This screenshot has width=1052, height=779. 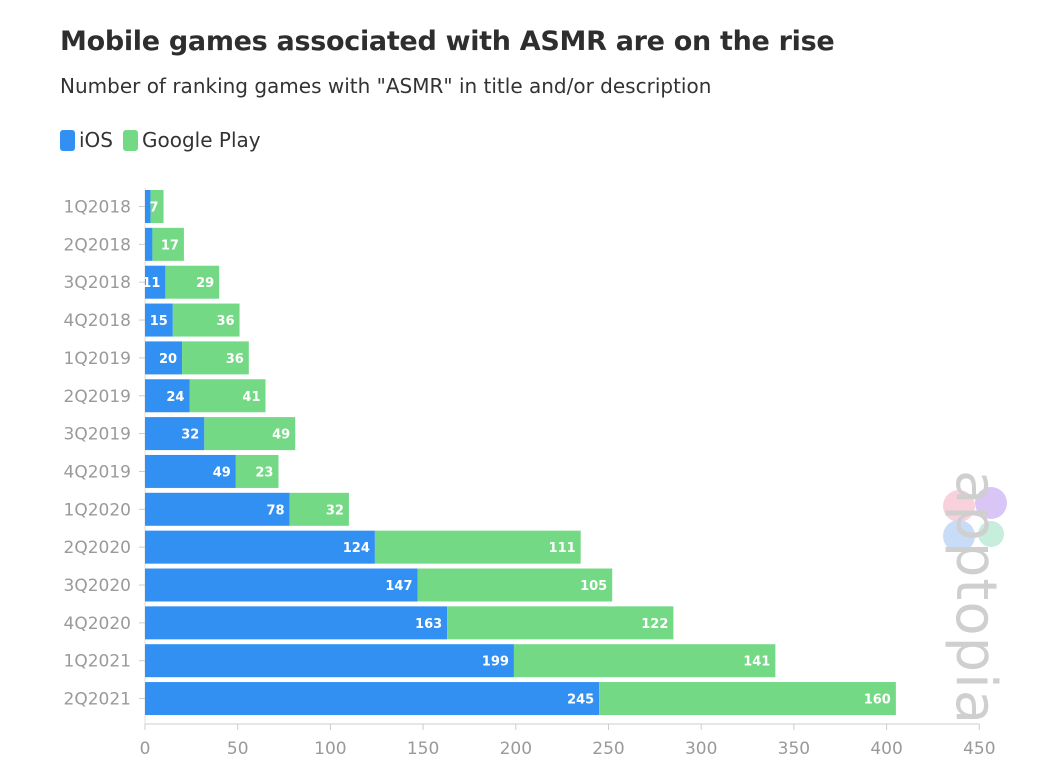 I want to click on x-tick-label: 450, so click(x=979, y=749).